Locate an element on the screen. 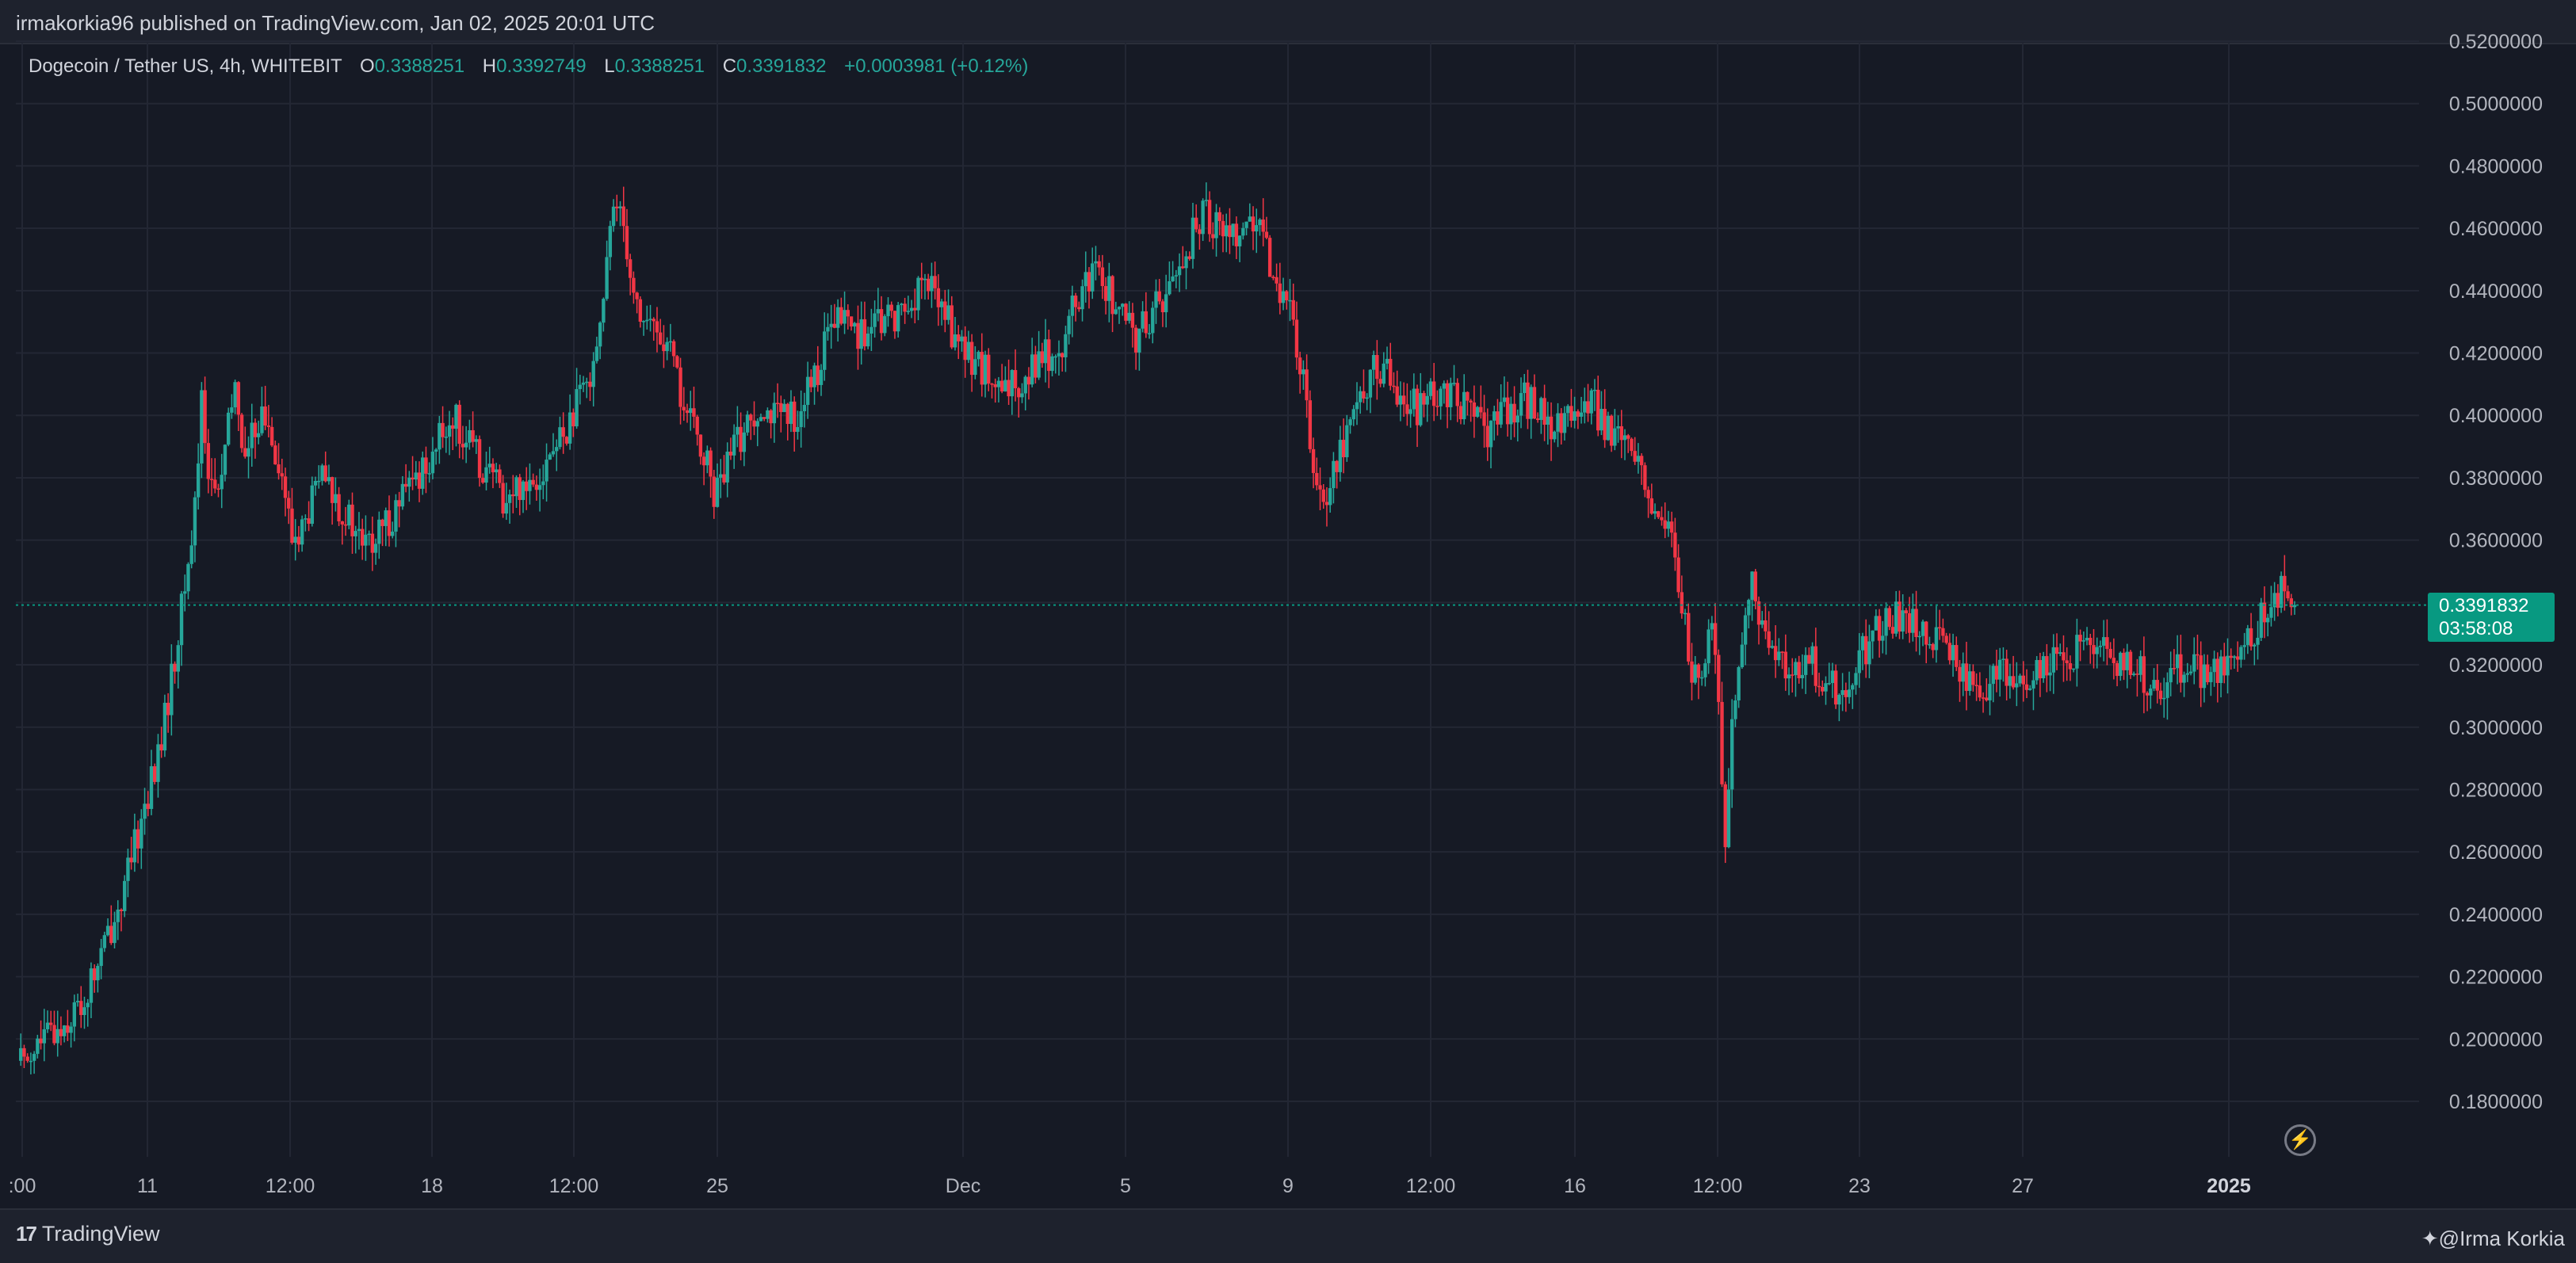 The image size is (2576, 1263). lightning-icon: ⚡ is located at coordinates (2300, 1140).